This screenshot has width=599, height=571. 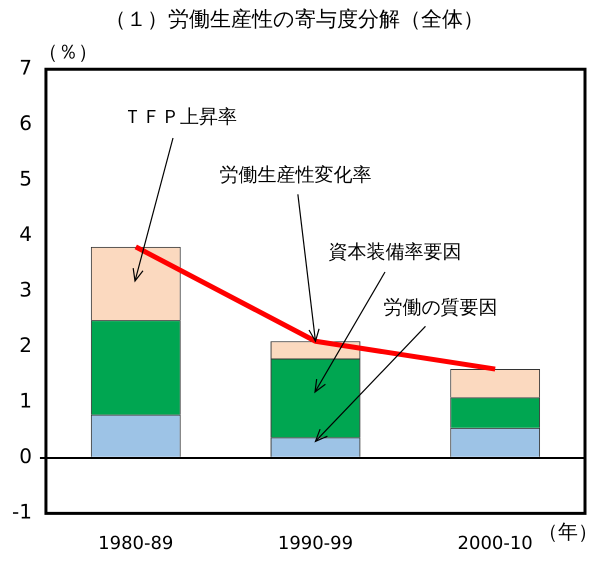 I want to click on x-tick-label: 1990-99, so click(x=316, y=543).